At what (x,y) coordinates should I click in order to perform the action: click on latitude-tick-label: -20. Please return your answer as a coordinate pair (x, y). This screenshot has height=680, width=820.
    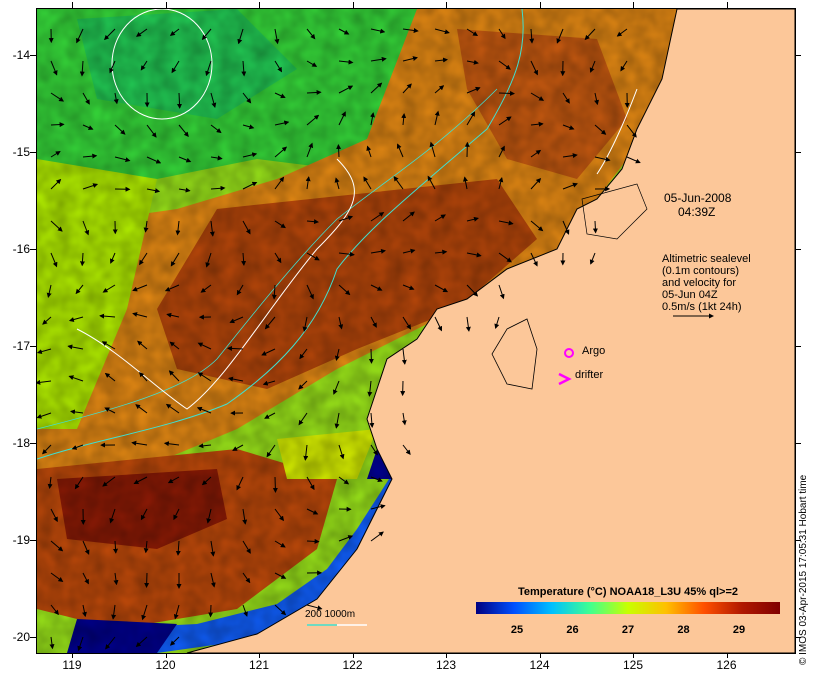
    Looking at the image, I should click on (21, 637).